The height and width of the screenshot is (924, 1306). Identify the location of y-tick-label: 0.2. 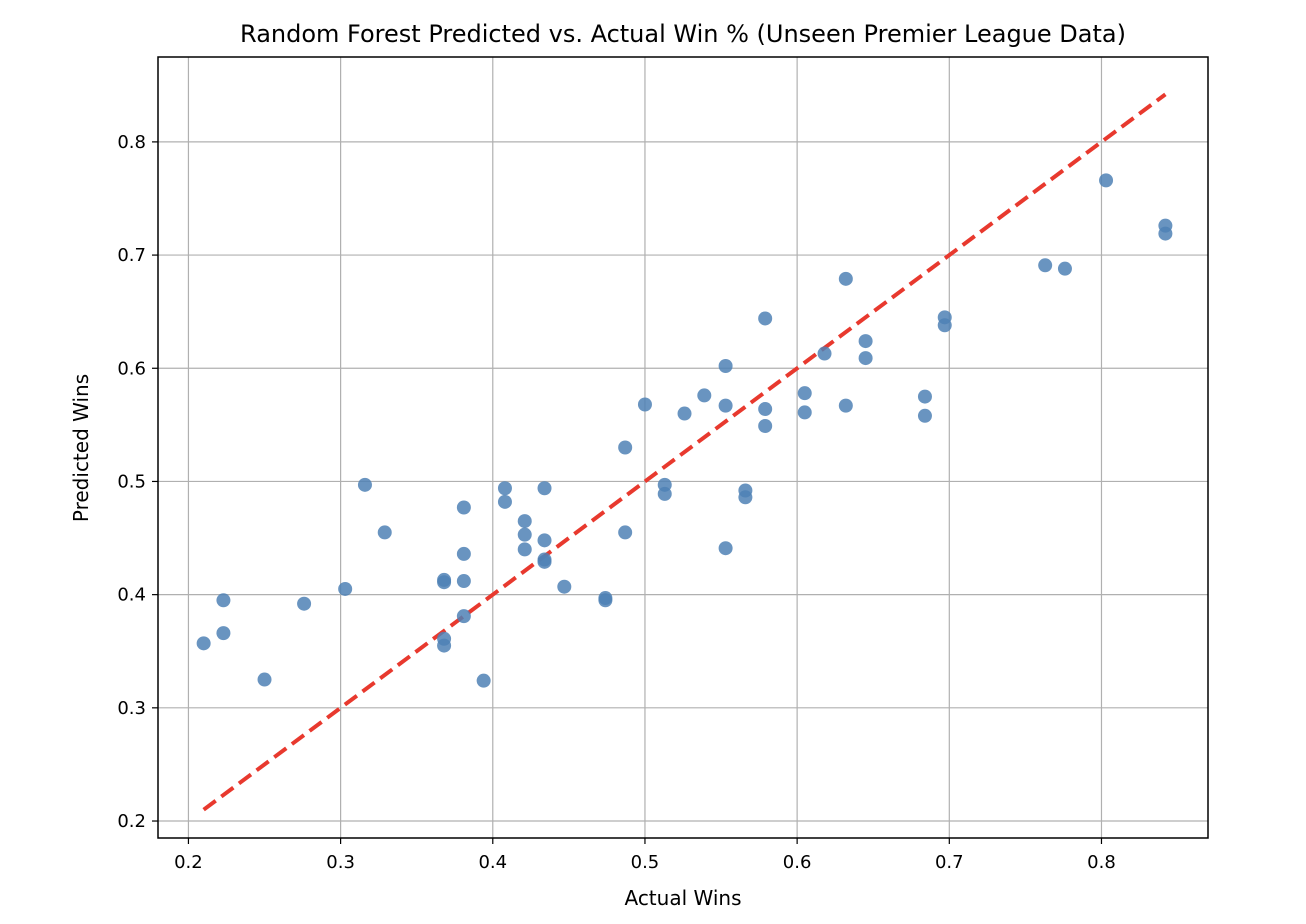
(131, 821).